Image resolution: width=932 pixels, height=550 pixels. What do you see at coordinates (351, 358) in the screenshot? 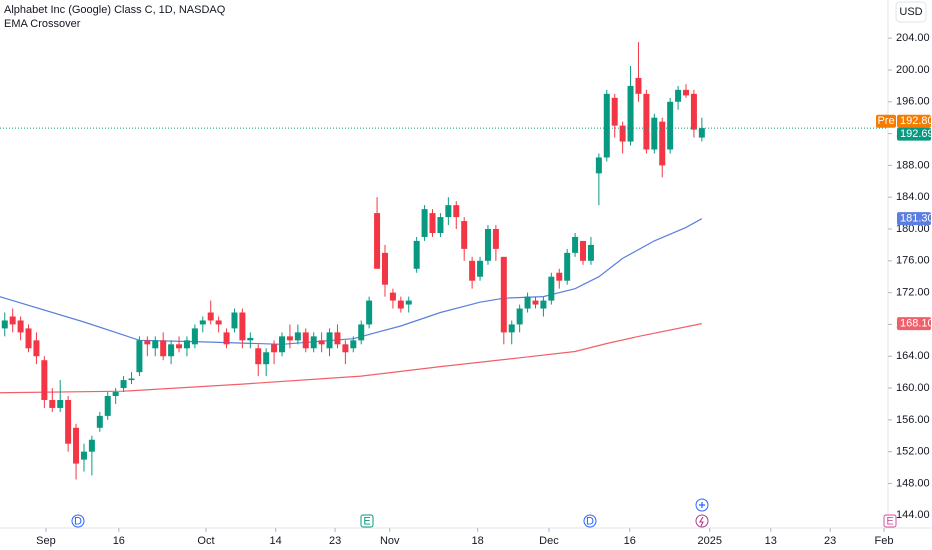
I see `ema-line` at bounding box center [351, 358].